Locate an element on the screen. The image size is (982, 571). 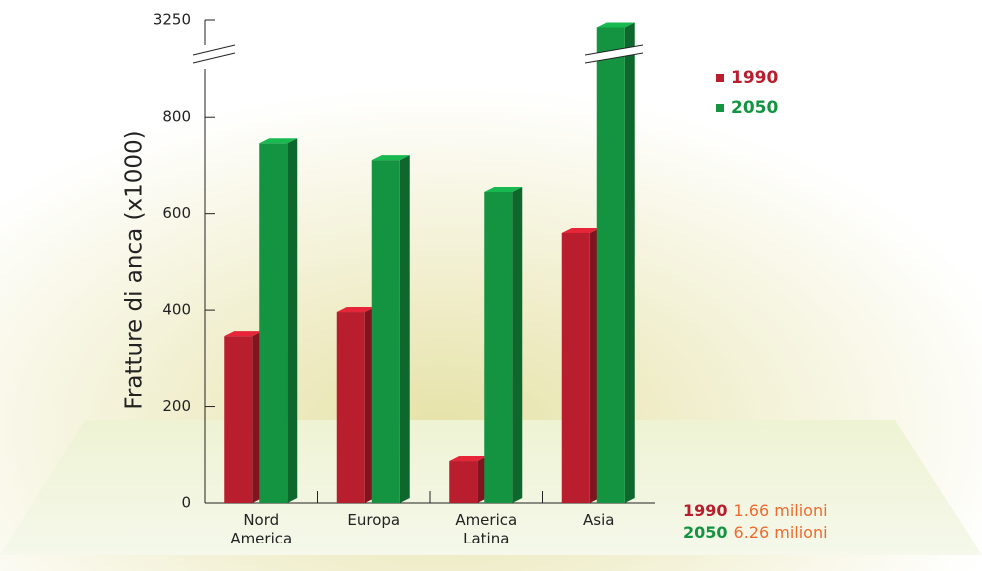
note-label-part: 1990 is located at coordinates (705, 510).